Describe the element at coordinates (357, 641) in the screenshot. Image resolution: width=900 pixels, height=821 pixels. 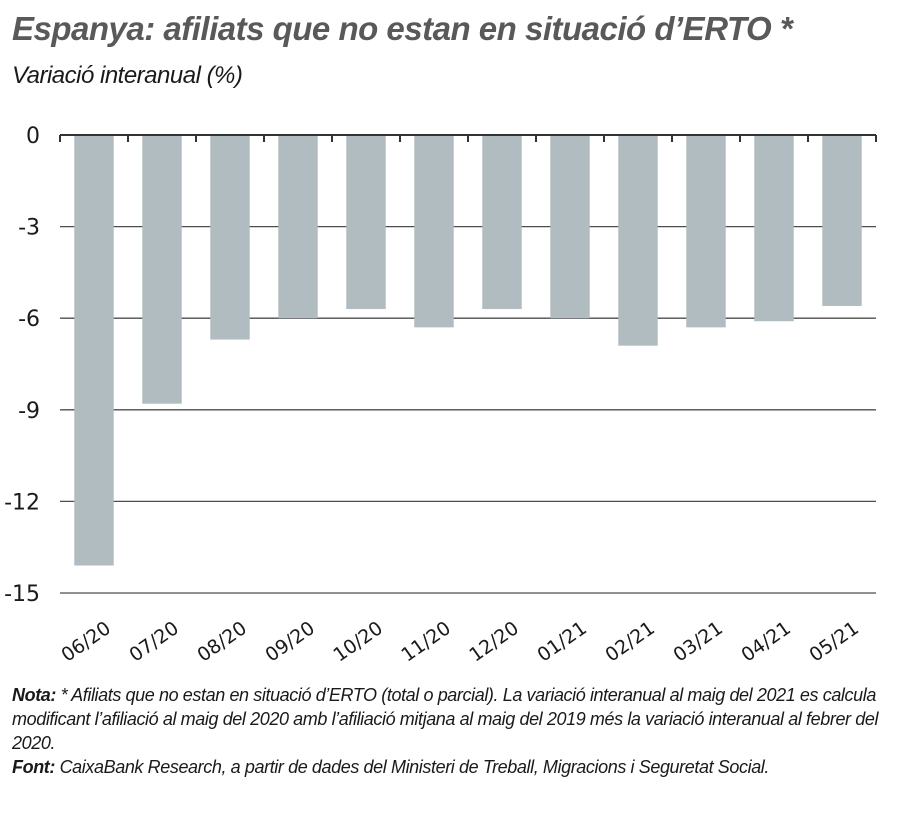
I see `x-tick-label: 10/20` at that location.